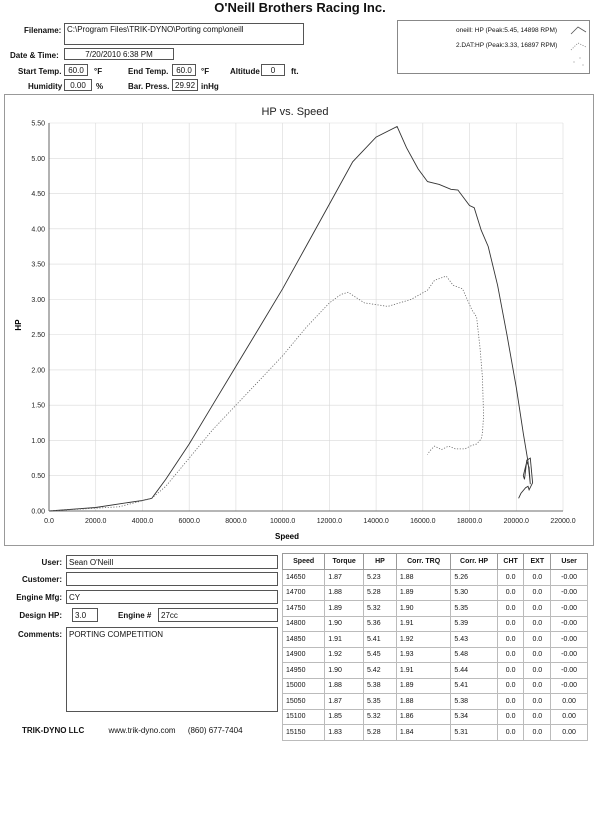 The width and height of the screenshot is (600, 827). What do you see at coordinates (474, 716) in the screenshot?
I see `table-cell: 5.34` at bounding box center [474, 716].